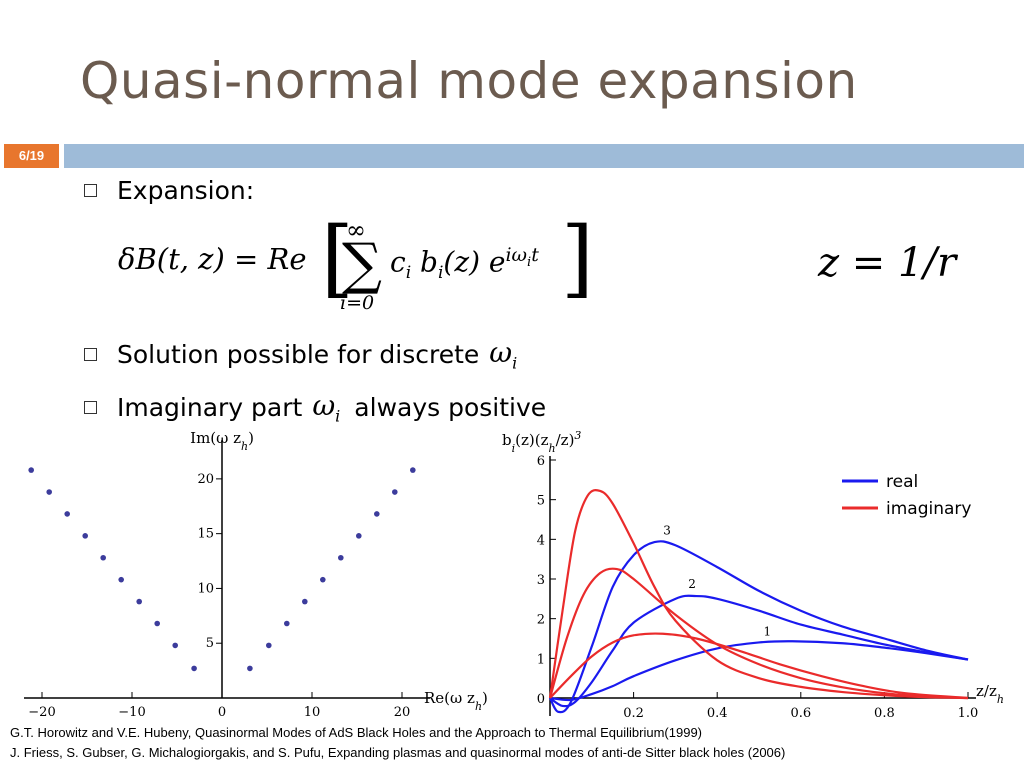 This screenshot has height=768, width=1024. Describe the element at coordinates (31, 156) in the screenshot. I see `page-number-badge: 6/19` at that location.